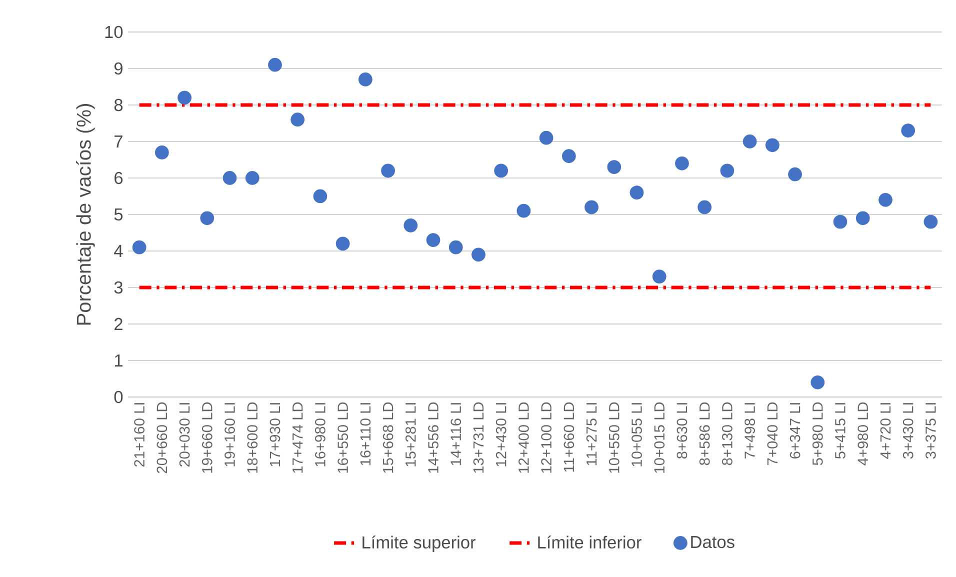 This screenshot has width=956, height=577. Describe the element at coordinates (207, 437) in the screenshot. I see `x-tick-label: 19+660 LD` at that location.